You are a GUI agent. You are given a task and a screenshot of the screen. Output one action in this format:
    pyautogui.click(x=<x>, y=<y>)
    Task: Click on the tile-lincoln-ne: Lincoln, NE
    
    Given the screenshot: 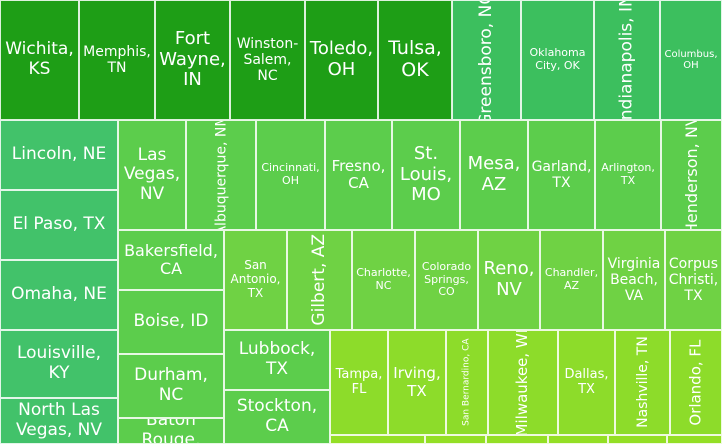 What is the action you would take?
    pyautogui.click(x=59, y=155)
    